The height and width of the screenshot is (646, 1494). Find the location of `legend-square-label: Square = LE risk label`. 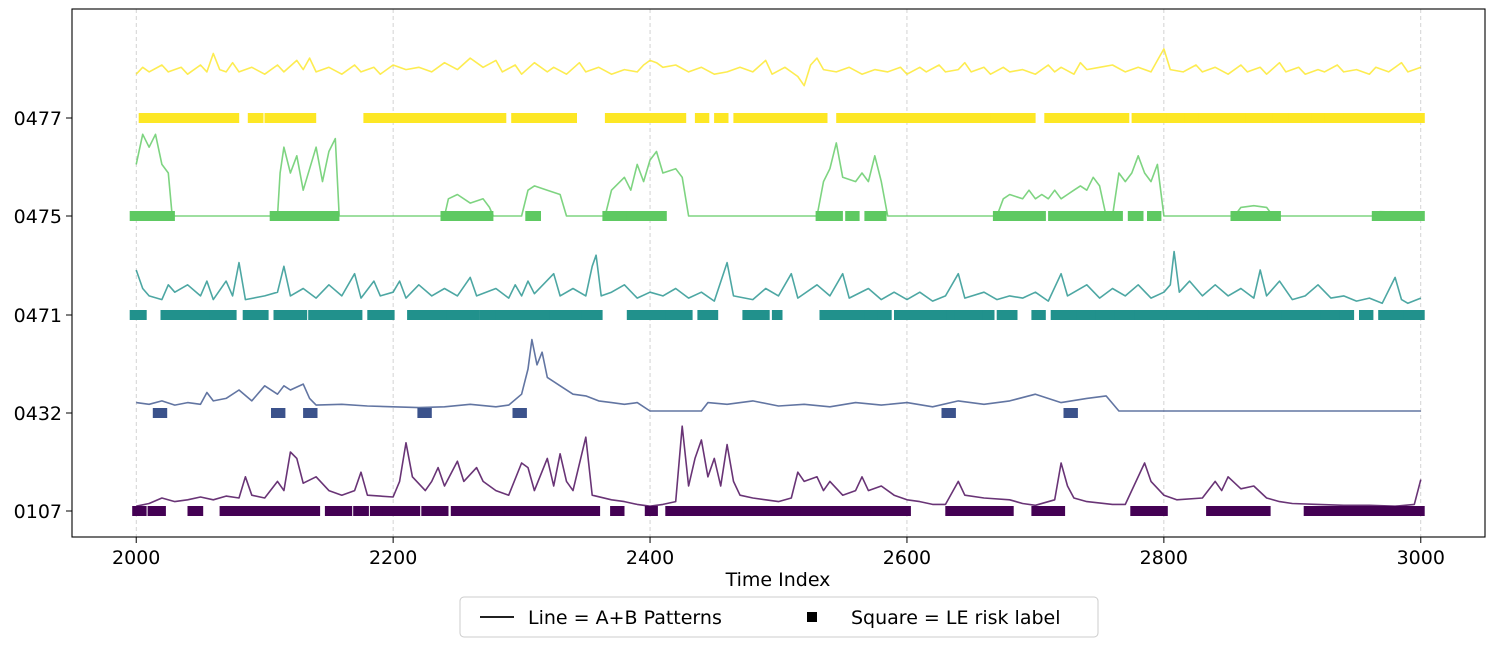

legend-square-label: Square = LE risk label is located at coordinates (956, 618).